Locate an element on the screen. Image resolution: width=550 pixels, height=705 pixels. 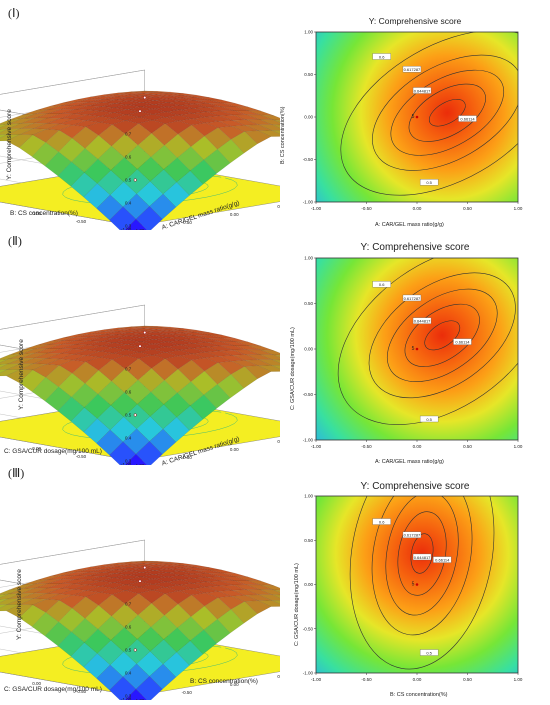
contour-level-label: 0.644817 is located at coordinates (422, 90).